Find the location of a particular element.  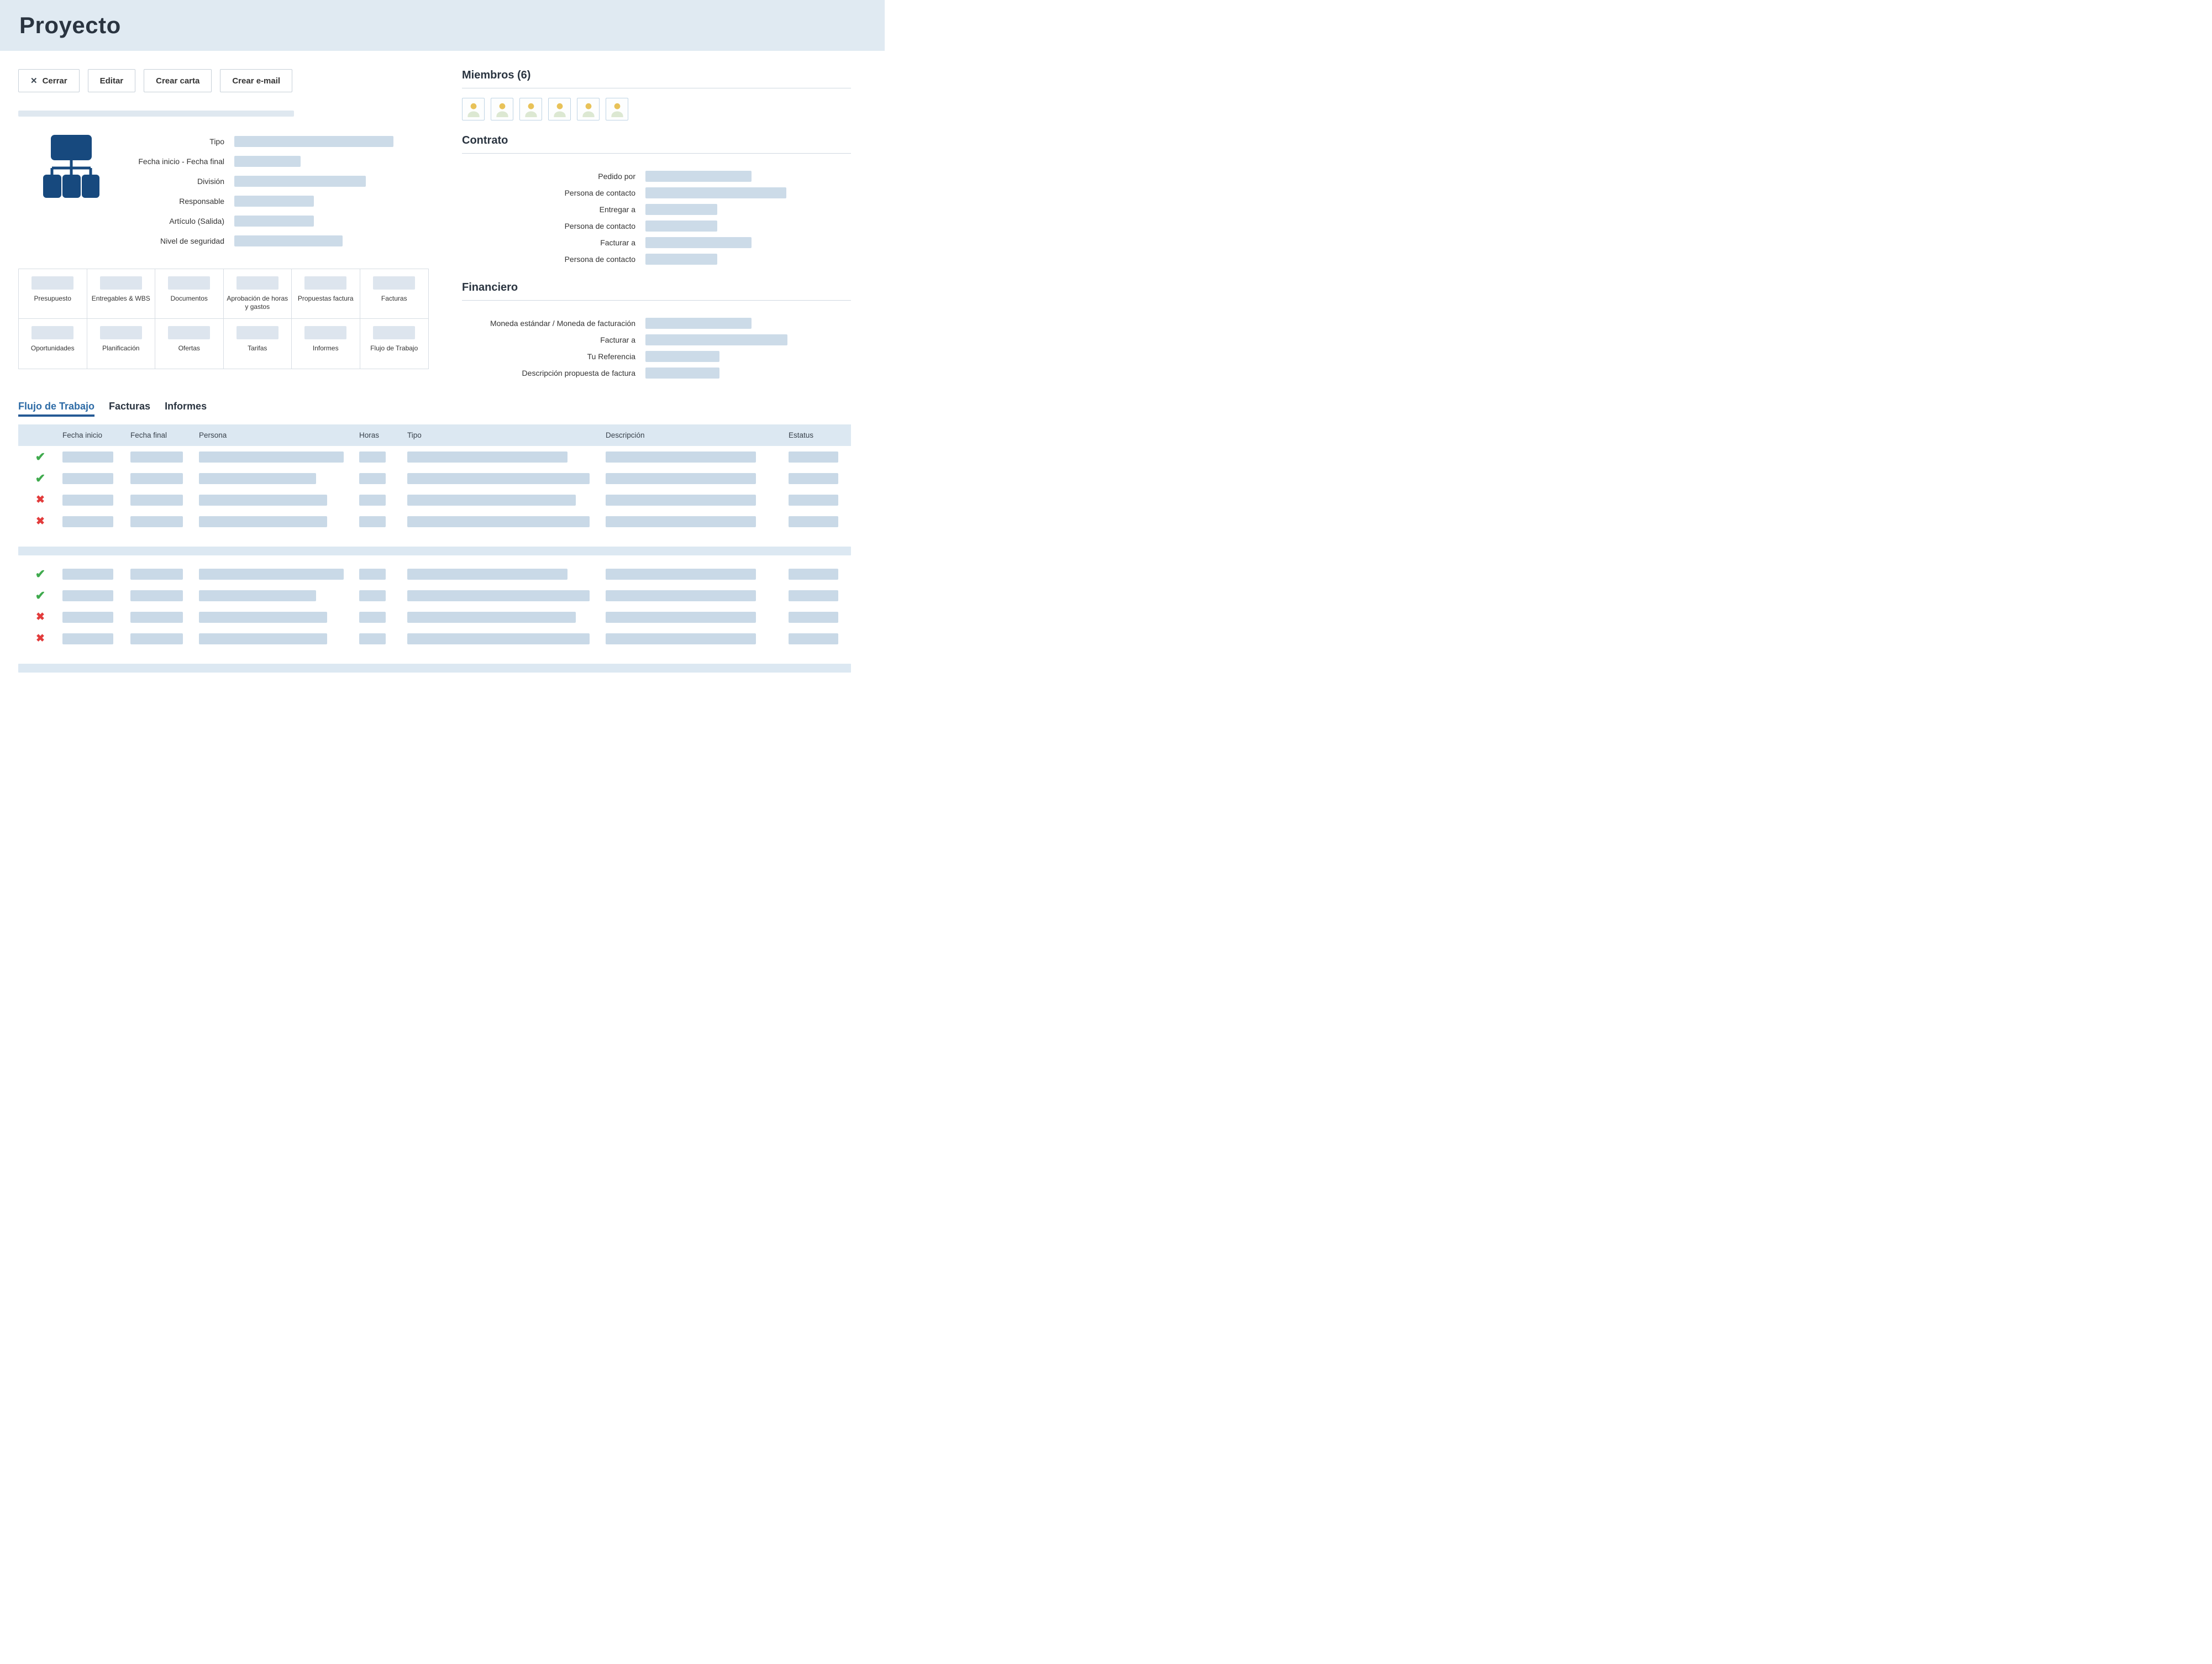

tile-ofertas: Ofertas is located at coordinates (189, 344).